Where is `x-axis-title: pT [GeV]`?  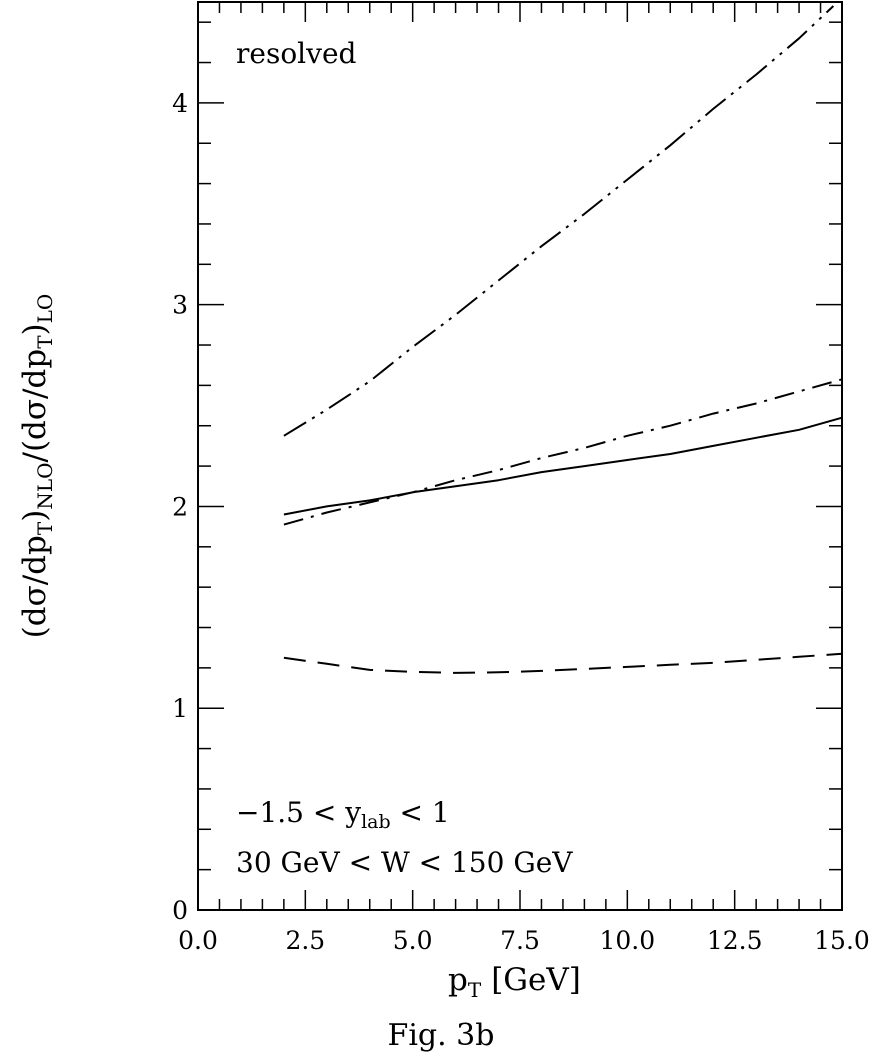
x-axis-title: pT [GeV] is located at coordinates (514, 982).